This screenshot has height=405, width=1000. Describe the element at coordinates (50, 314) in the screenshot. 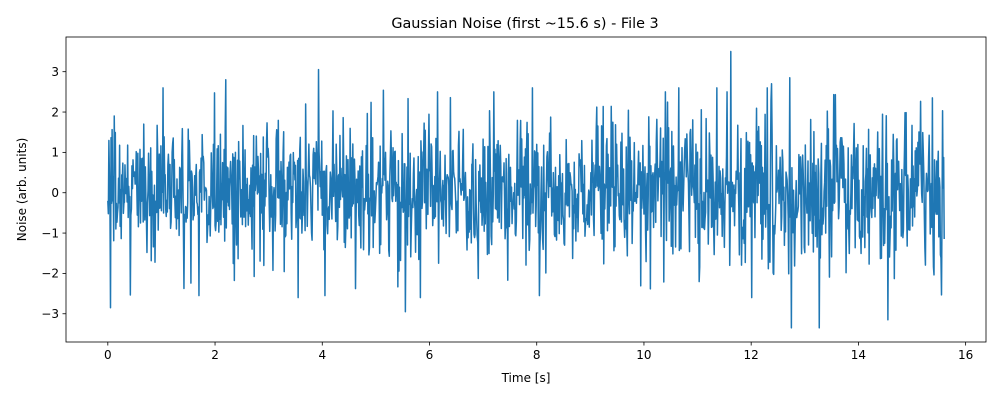

I see `y-tick-label: −3` at that location.